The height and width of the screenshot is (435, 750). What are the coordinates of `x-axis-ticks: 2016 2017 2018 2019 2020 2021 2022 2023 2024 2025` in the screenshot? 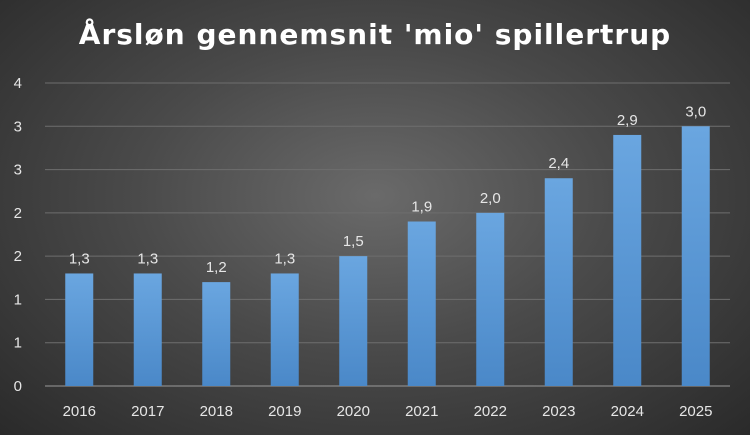 It's located at (388, 411).